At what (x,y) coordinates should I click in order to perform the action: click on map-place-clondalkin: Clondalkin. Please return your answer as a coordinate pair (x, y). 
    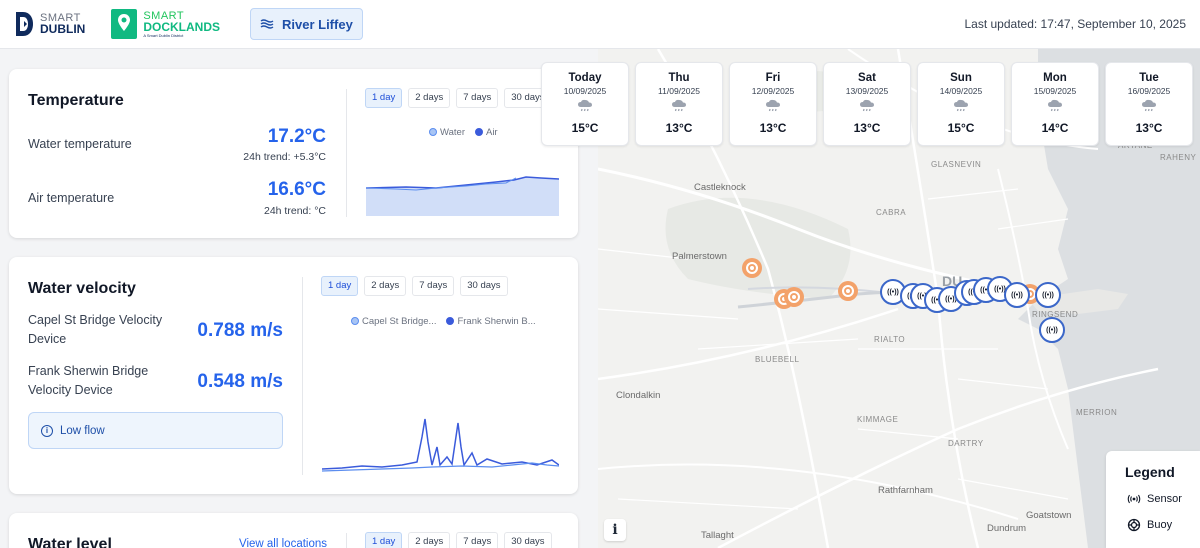
    Looking at the image, I should click on (638, 395).